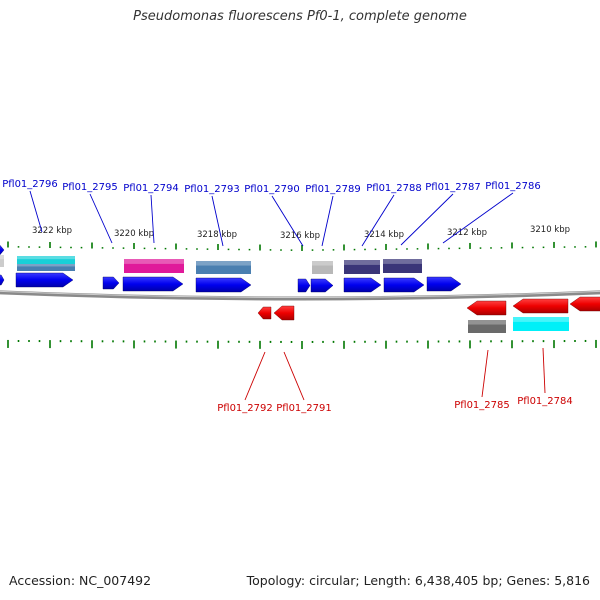  Describe the element at coordinates (304, 408) in the screenshot. I see `gene-label-reverse: Pfl01_2791` at that location.